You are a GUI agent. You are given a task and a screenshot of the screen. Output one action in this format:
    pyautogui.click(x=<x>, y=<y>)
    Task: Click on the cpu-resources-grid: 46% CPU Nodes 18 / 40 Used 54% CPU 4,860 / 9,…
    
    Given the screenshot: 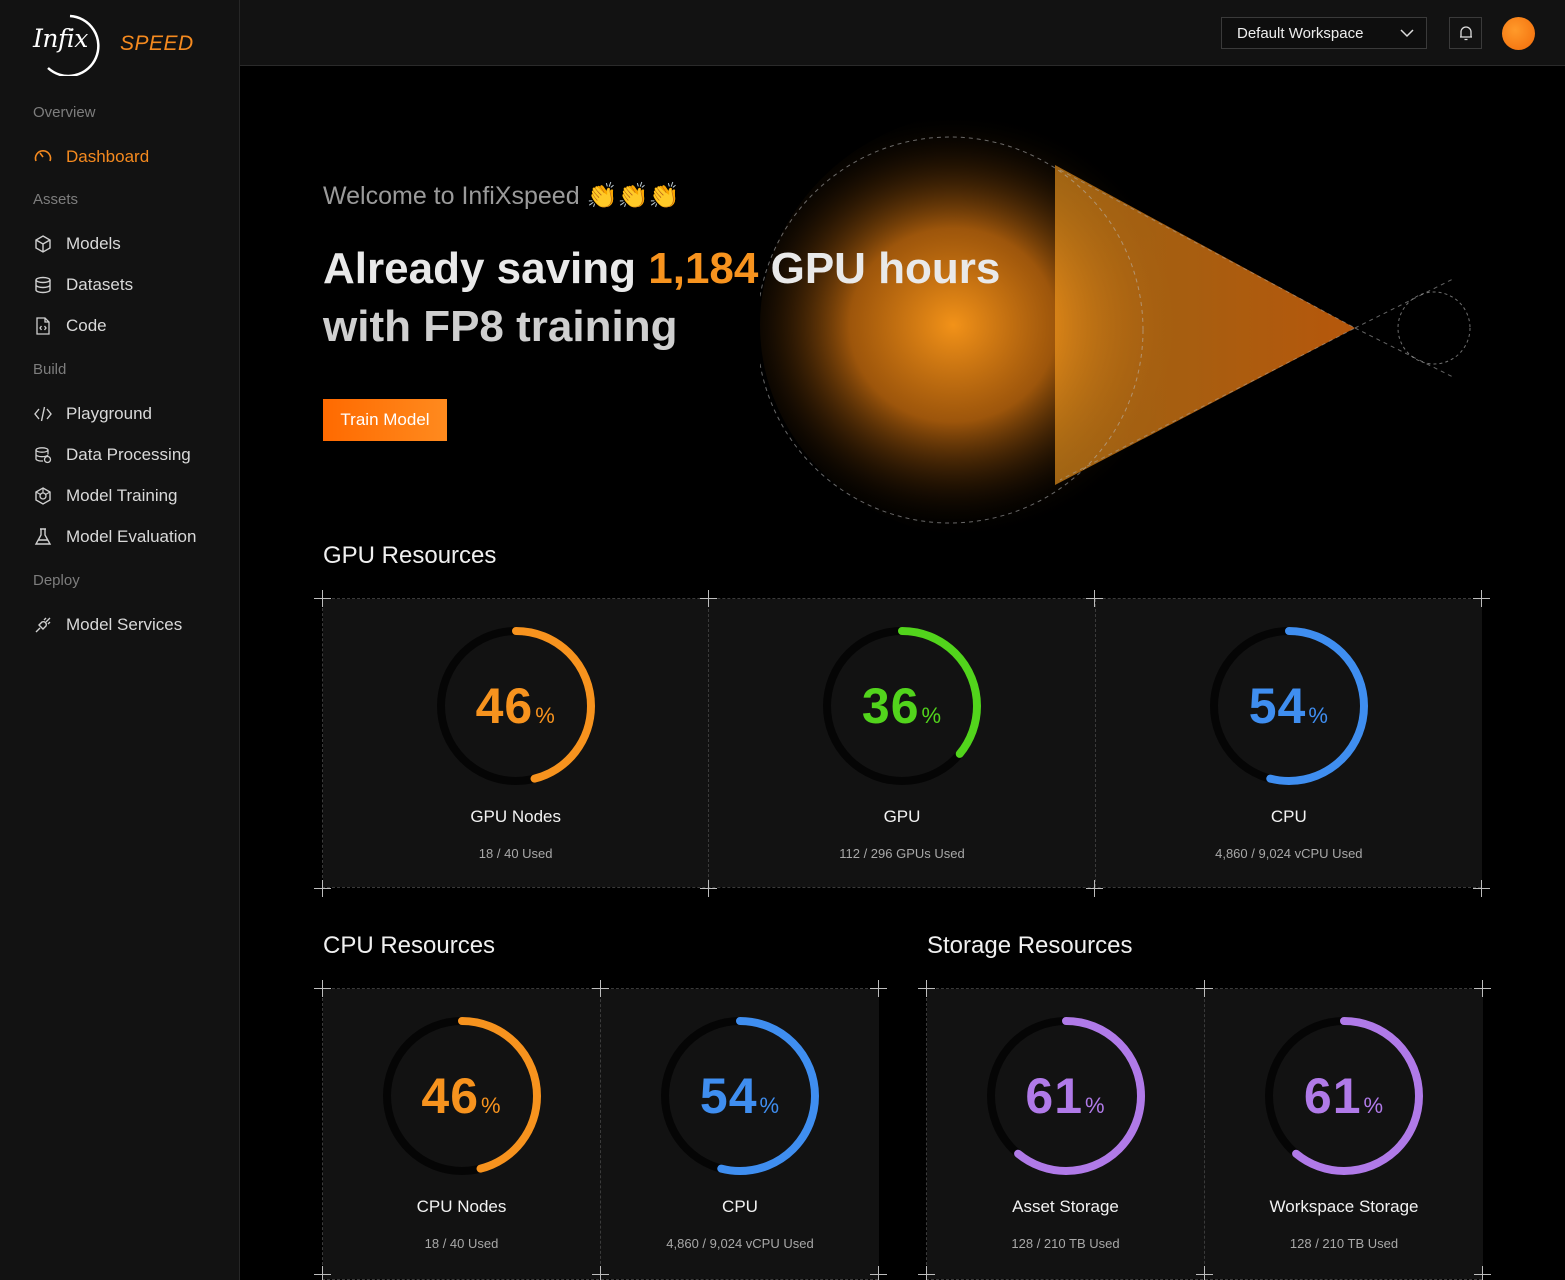 What is the action you would take?
    pyautogui.click(x=600, y=1134)
    